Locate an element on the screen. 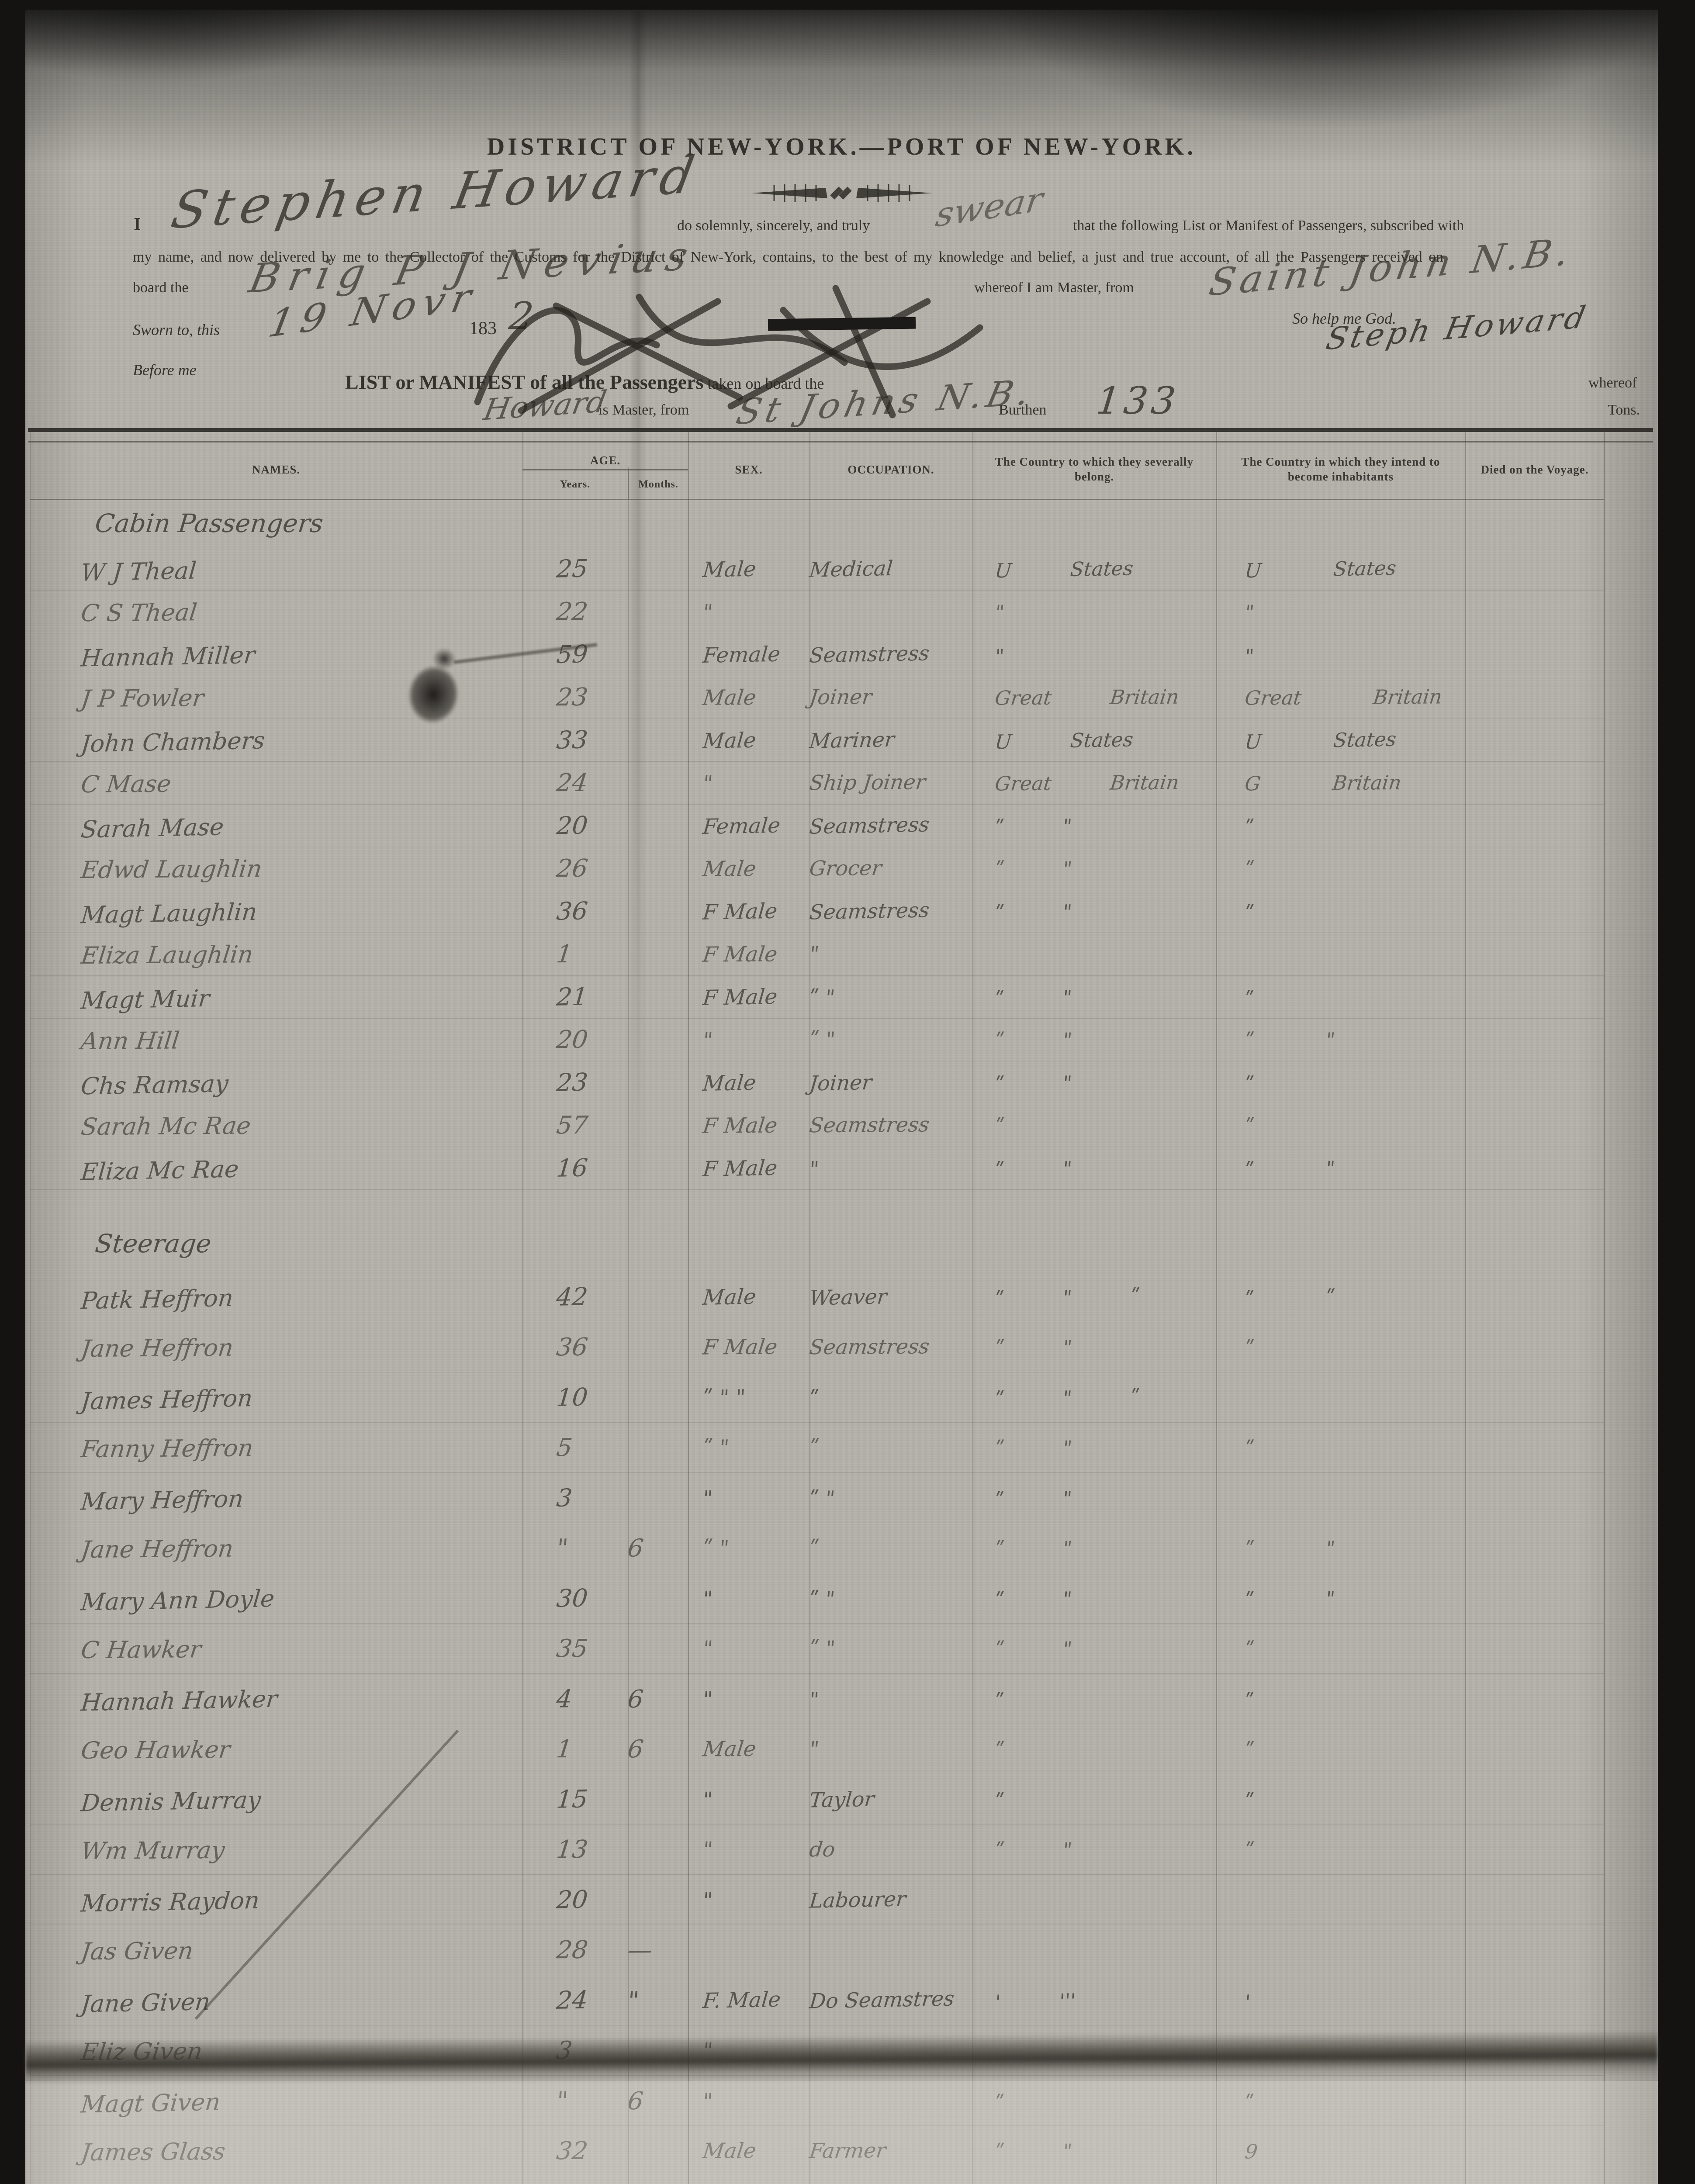 Image resolution: width=1695 pixels, height=2184 pixels. master-signature: Stephen Howard is located at coordinates (436, 193).